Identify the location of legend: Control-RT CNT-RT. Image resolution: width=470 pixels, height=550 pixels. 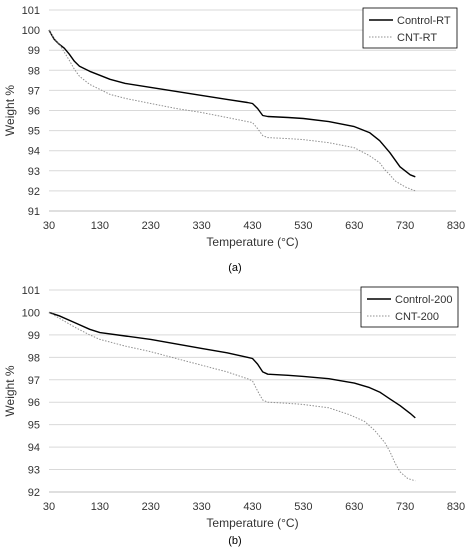
(410, 28).